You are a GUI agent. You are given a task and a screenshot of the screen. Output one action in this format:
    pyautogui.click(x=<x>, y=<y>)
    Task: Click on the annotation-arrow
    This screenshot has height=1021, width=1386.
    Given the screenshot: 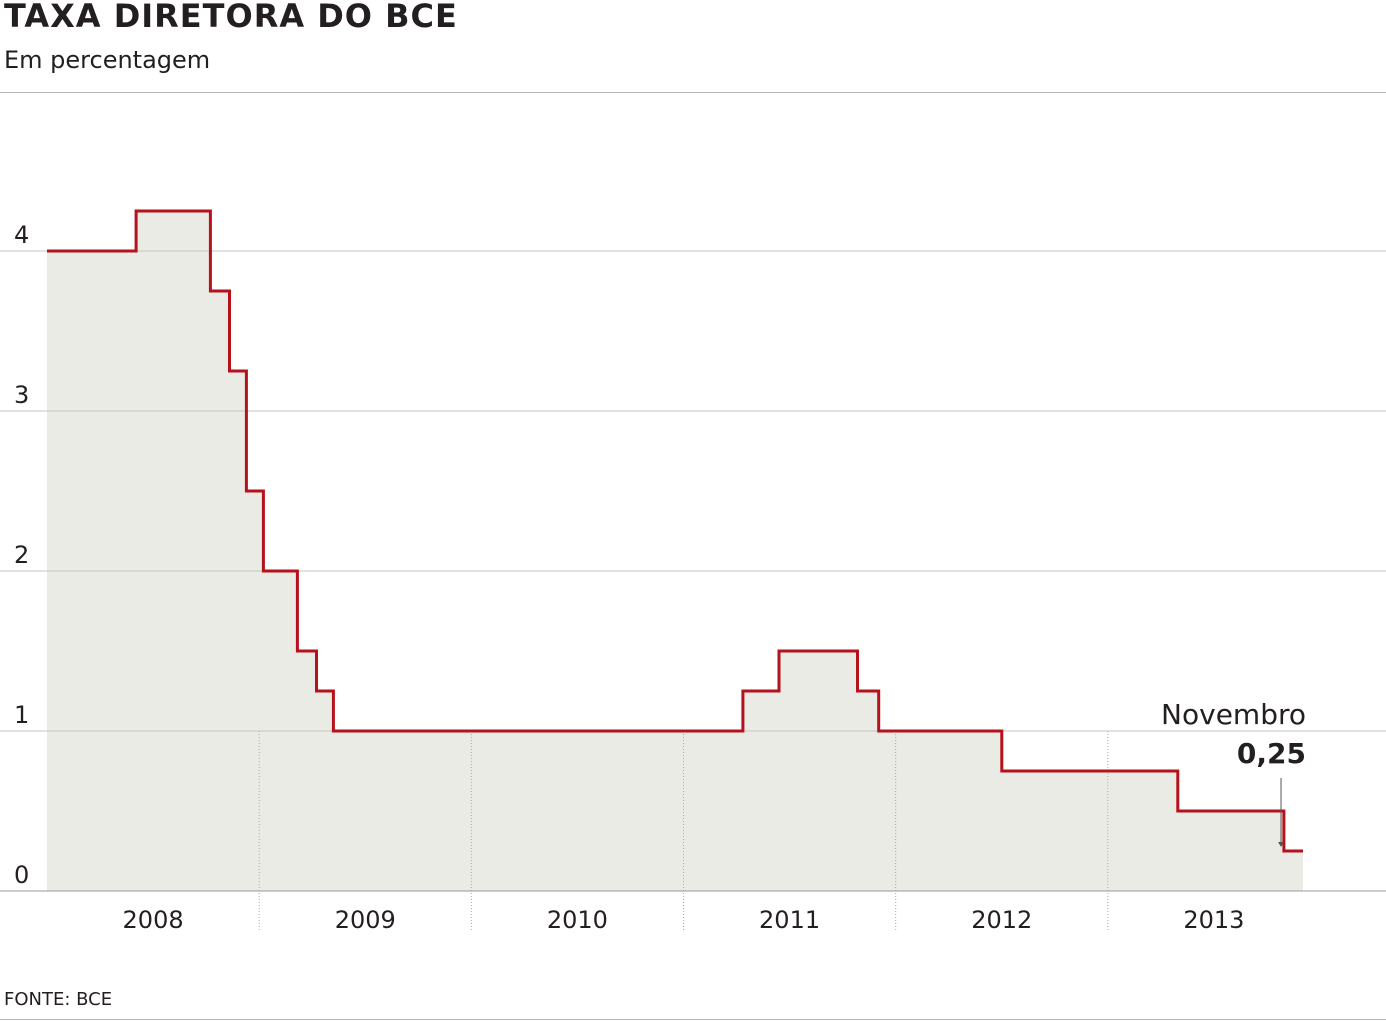 What is the action you would take?
    pyautogui.click(x=1281, y=844)
    